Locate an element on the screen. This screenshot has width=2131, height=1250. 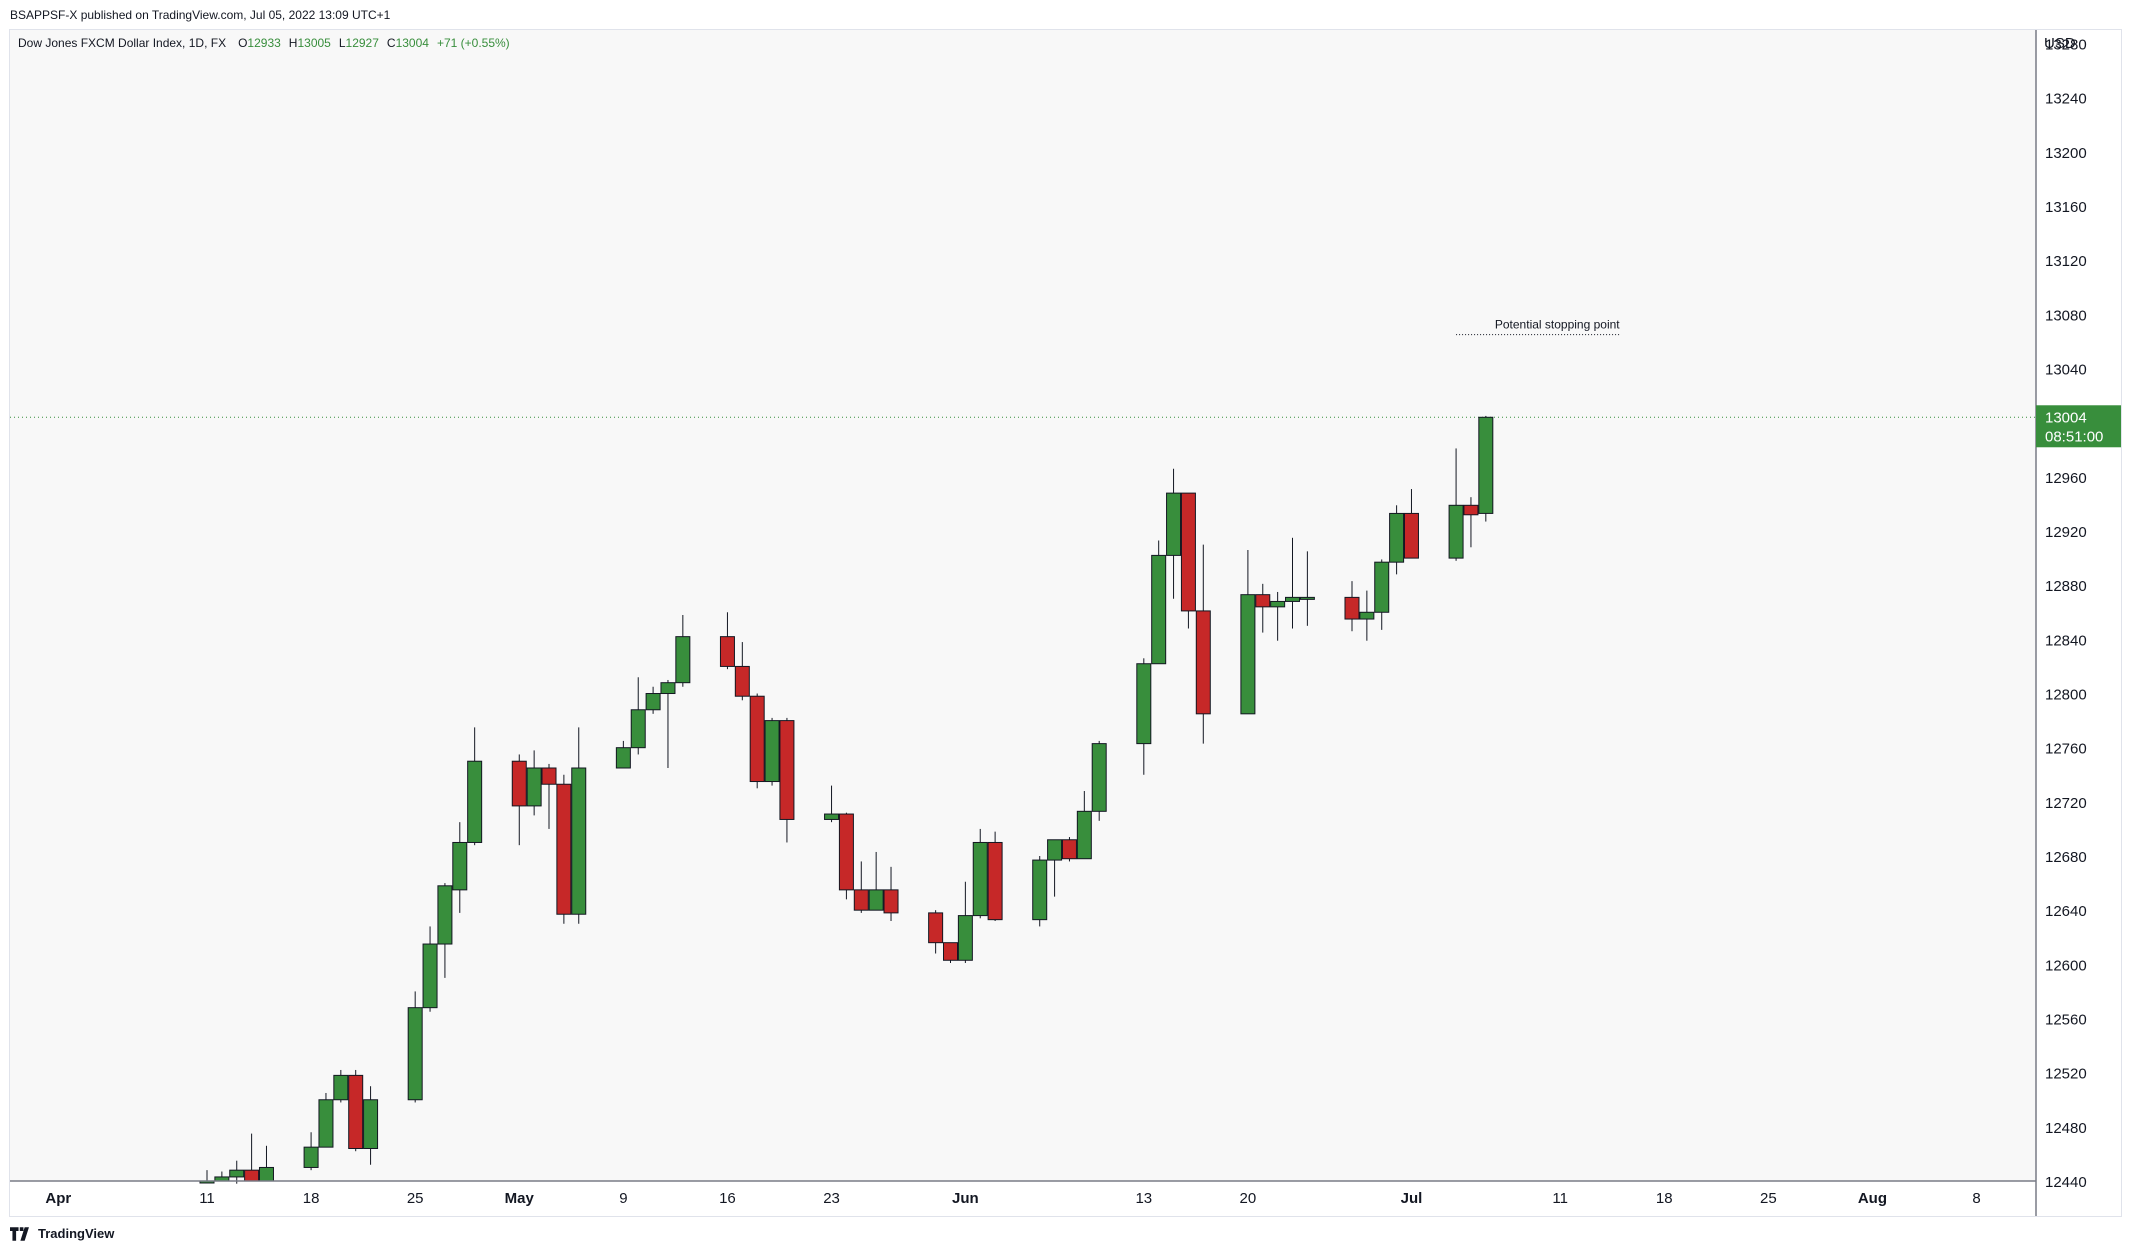
price-tick-label: 13280 is located at coordinates (2066, 45).